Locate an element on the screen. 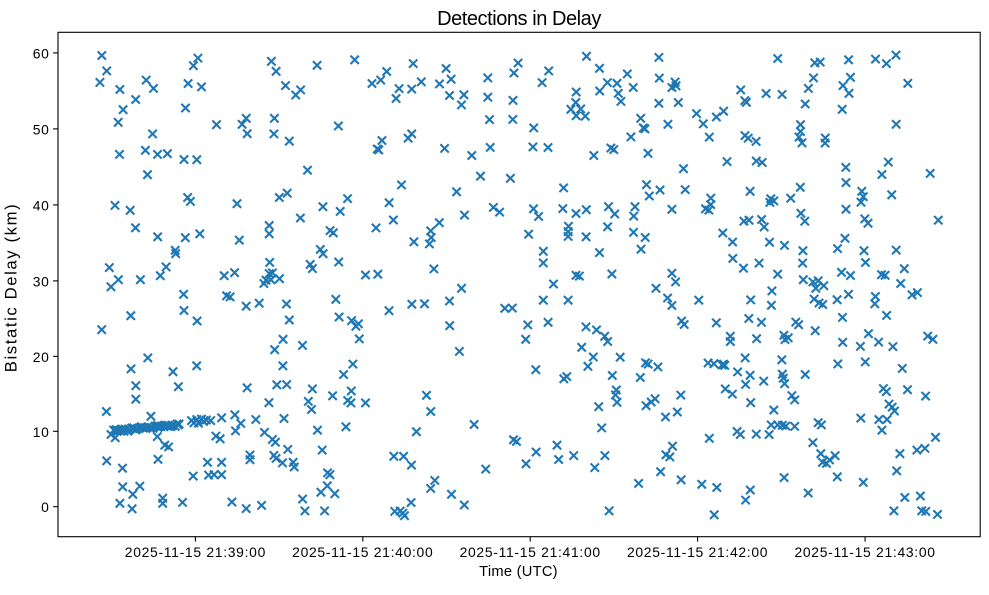  svg-text: 2025-11-15 21:43:00 is located at coordinates (864, 552).